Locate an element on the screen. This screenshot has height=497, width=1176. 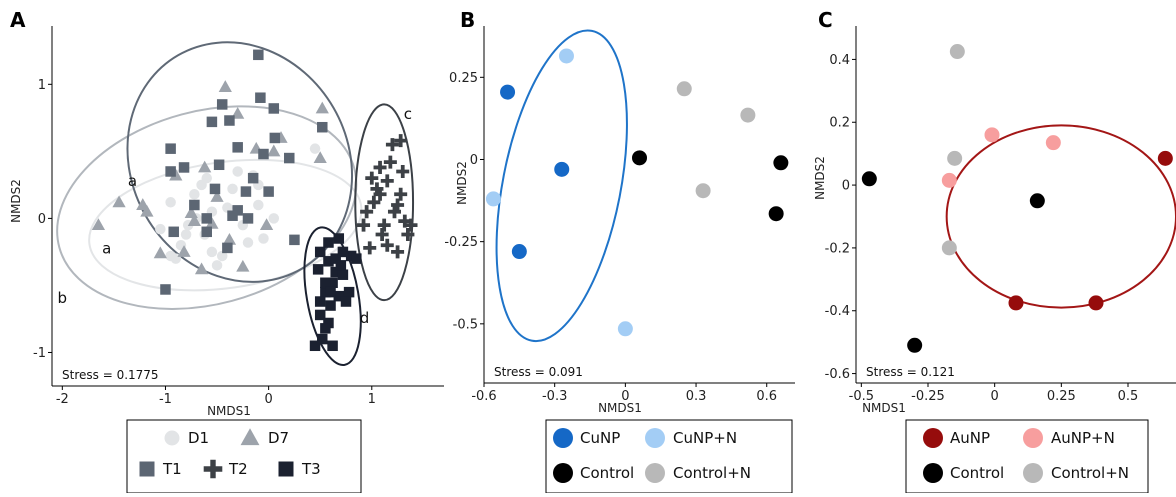
point-control is located at coordinates (1037, 201).